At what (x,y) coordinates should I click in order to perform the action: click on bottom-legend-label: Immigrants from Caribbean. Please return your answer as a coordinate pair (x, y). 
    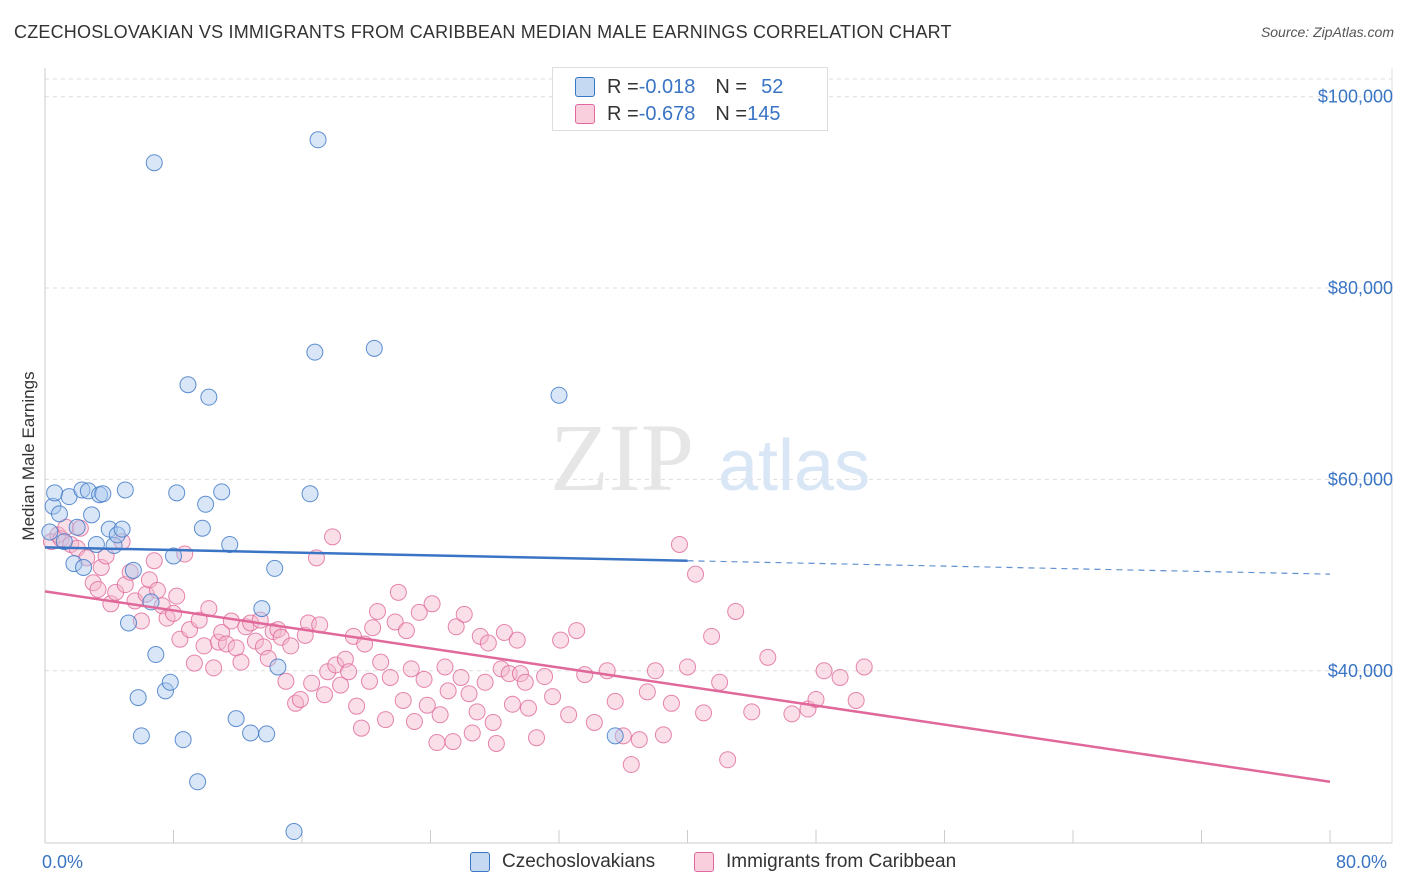
    Looking at the image, I should click on (841, 861).